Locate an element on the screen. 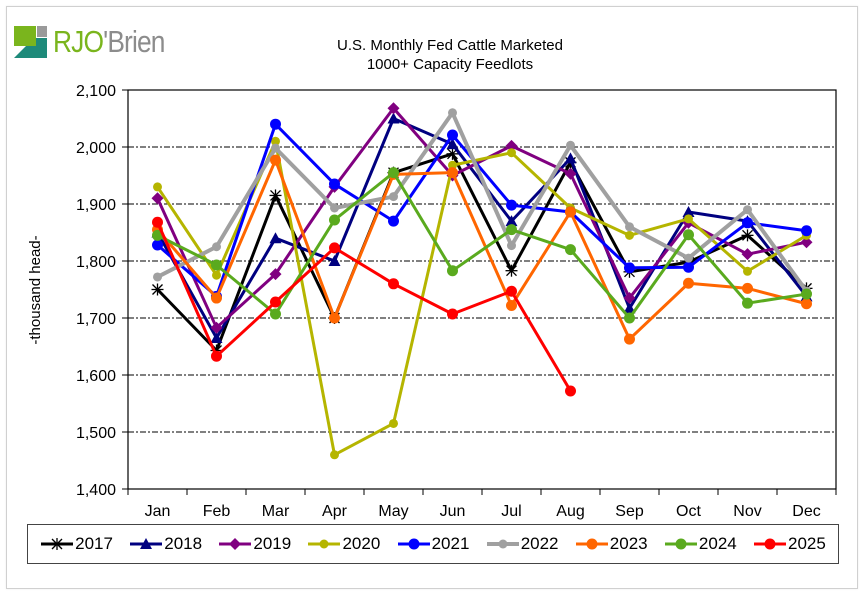 The height and width of the screenshot is (595, 863). legend-label: 2023 is located at coordinates (628, 543).